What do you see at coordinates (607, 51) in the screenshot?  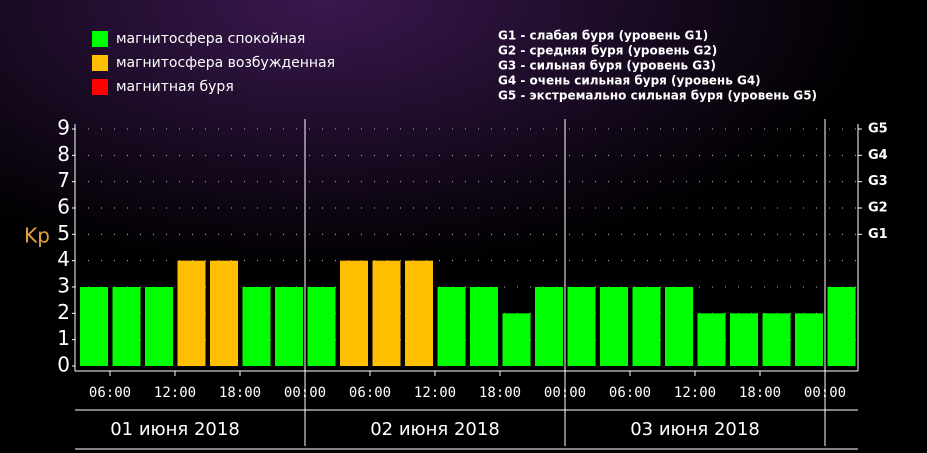 I see `scale-note: G2 - средняя буря (уровень G2)` at bounding box center [607, 51].